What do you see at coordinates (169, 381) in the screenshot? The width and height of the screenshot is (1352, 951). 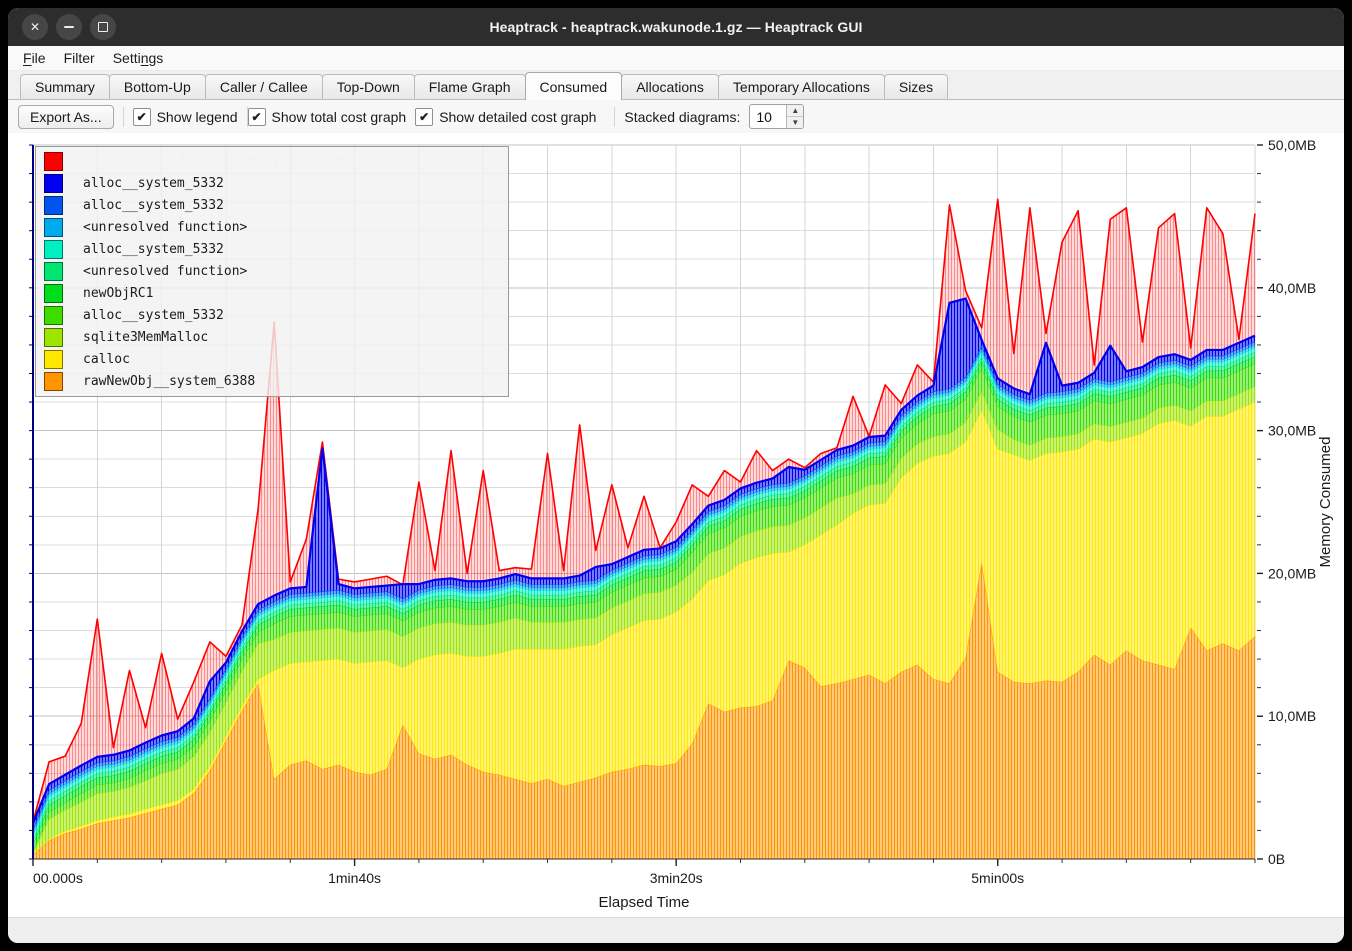 I see `legend-item-label: rawNewObj__system_6388` at bounding box center [169, 381].